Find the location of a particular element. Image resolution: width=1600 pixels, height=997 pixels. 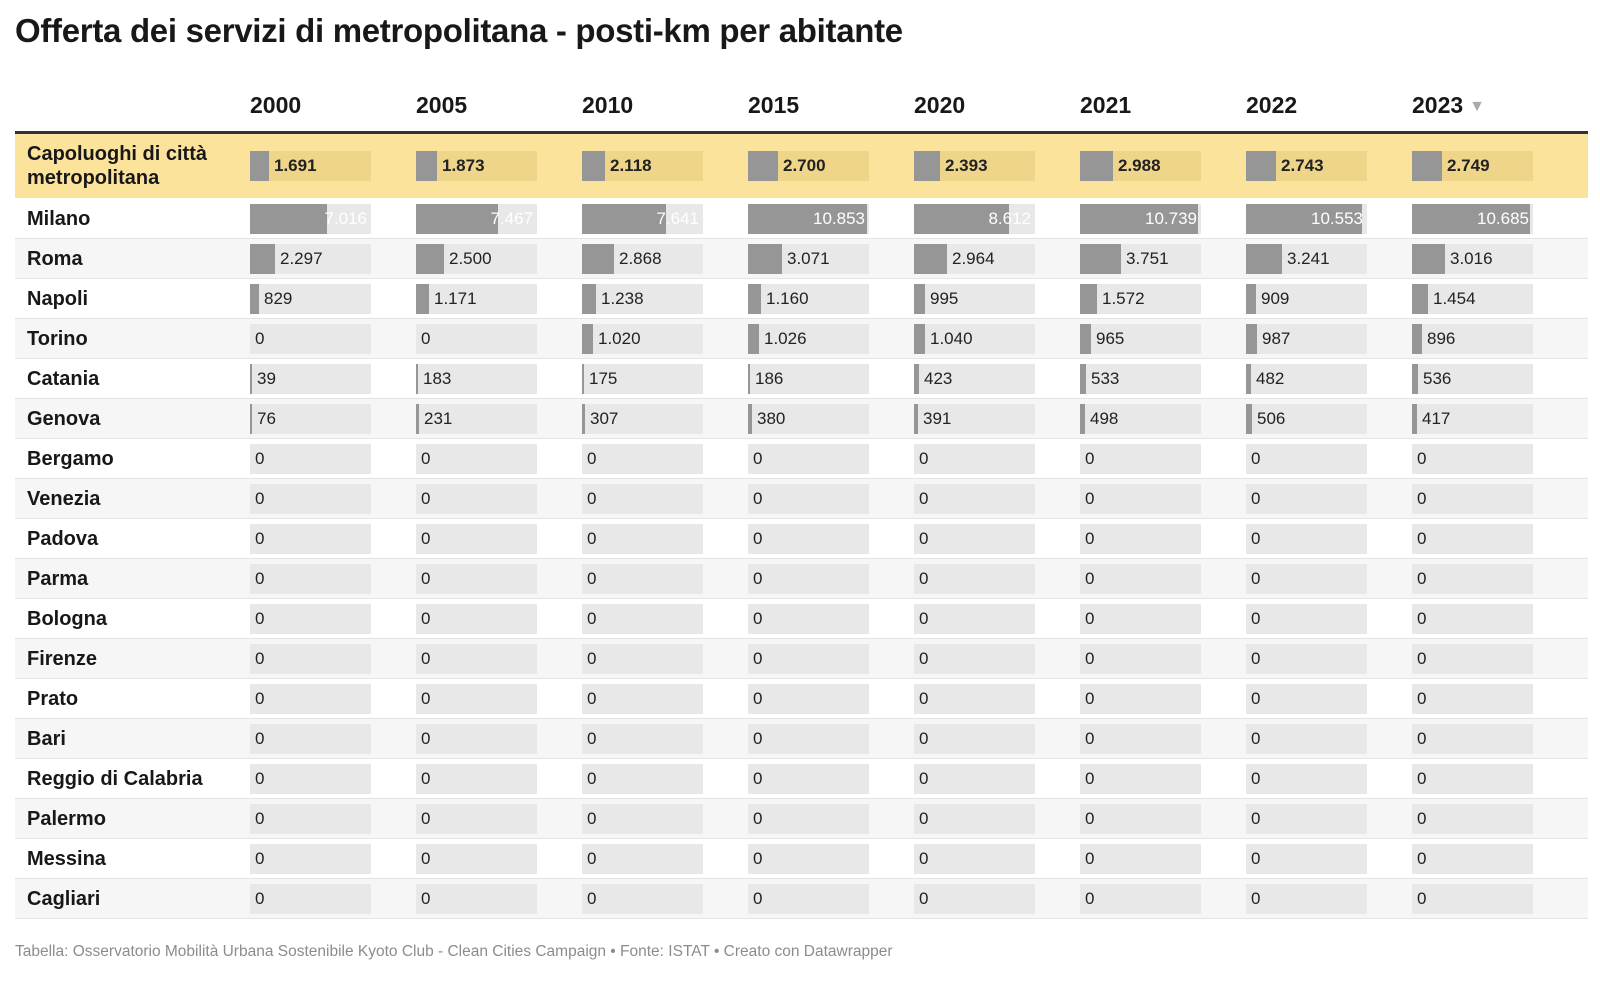

column-header-2015: 2015 is located at coordinates (773, 105).